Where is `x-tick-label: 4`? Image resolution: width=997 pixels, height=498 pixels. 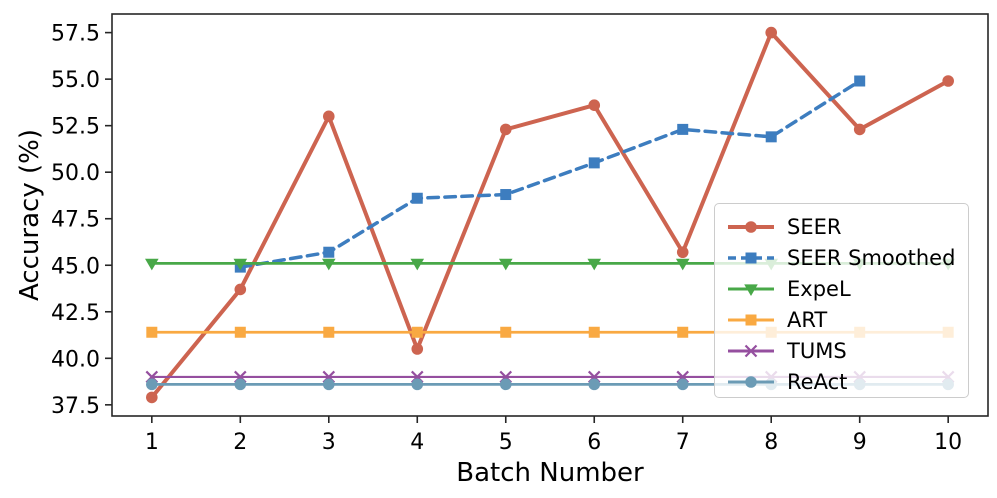
x-tick-label: 4 is located at coordinates (417, 442).